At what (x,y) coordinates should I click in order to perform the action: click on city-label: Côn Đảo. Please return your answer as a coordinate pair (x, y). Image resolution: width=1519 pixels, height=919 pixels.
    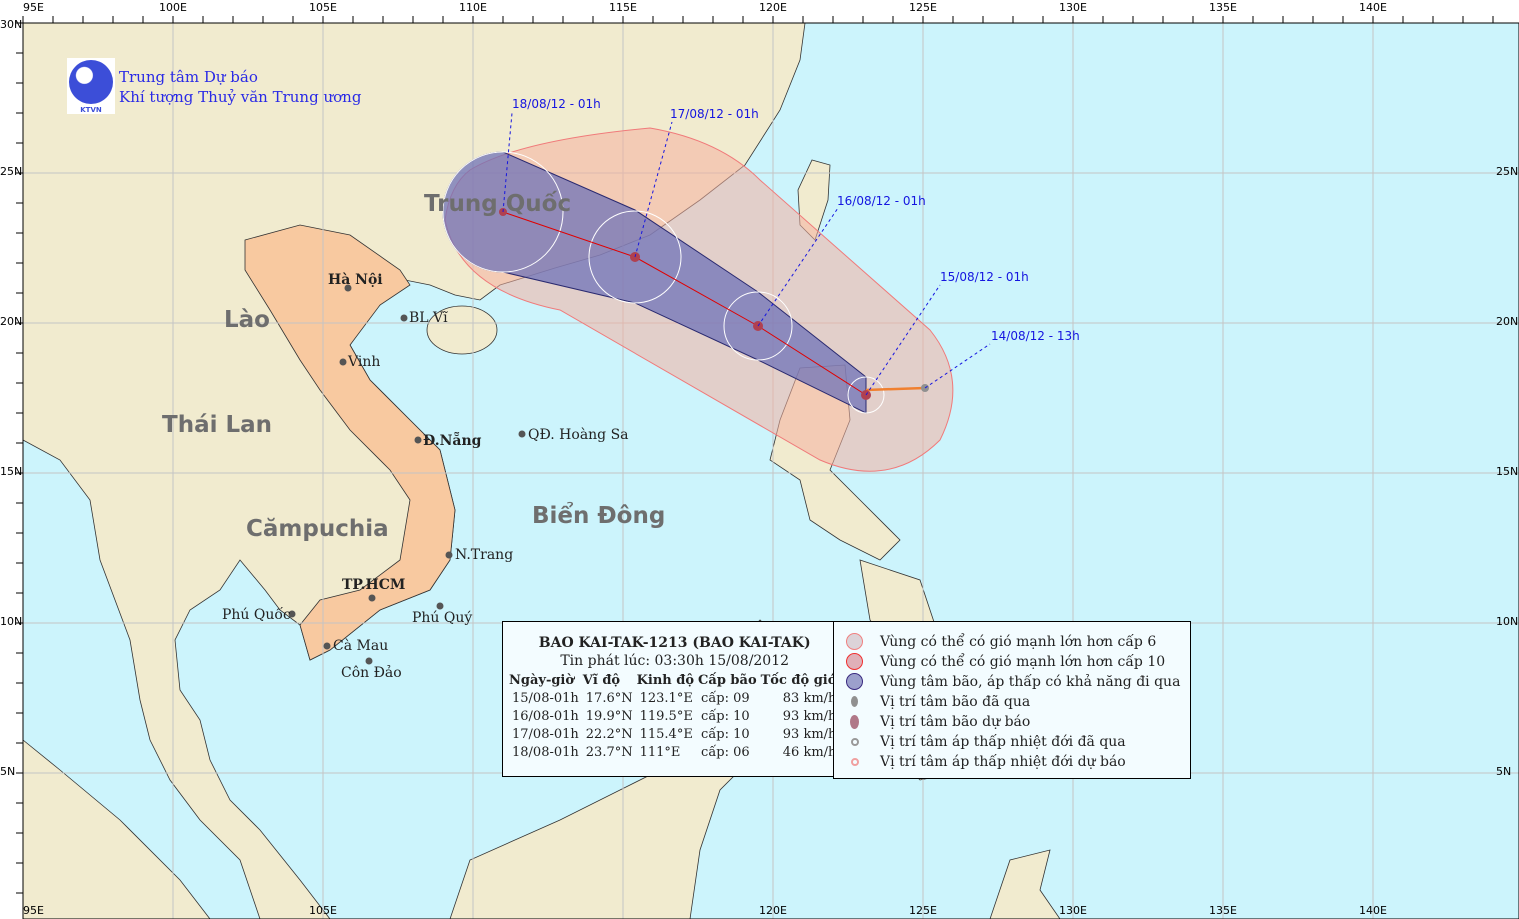
    Looking at the image, I should click on (371, 673).